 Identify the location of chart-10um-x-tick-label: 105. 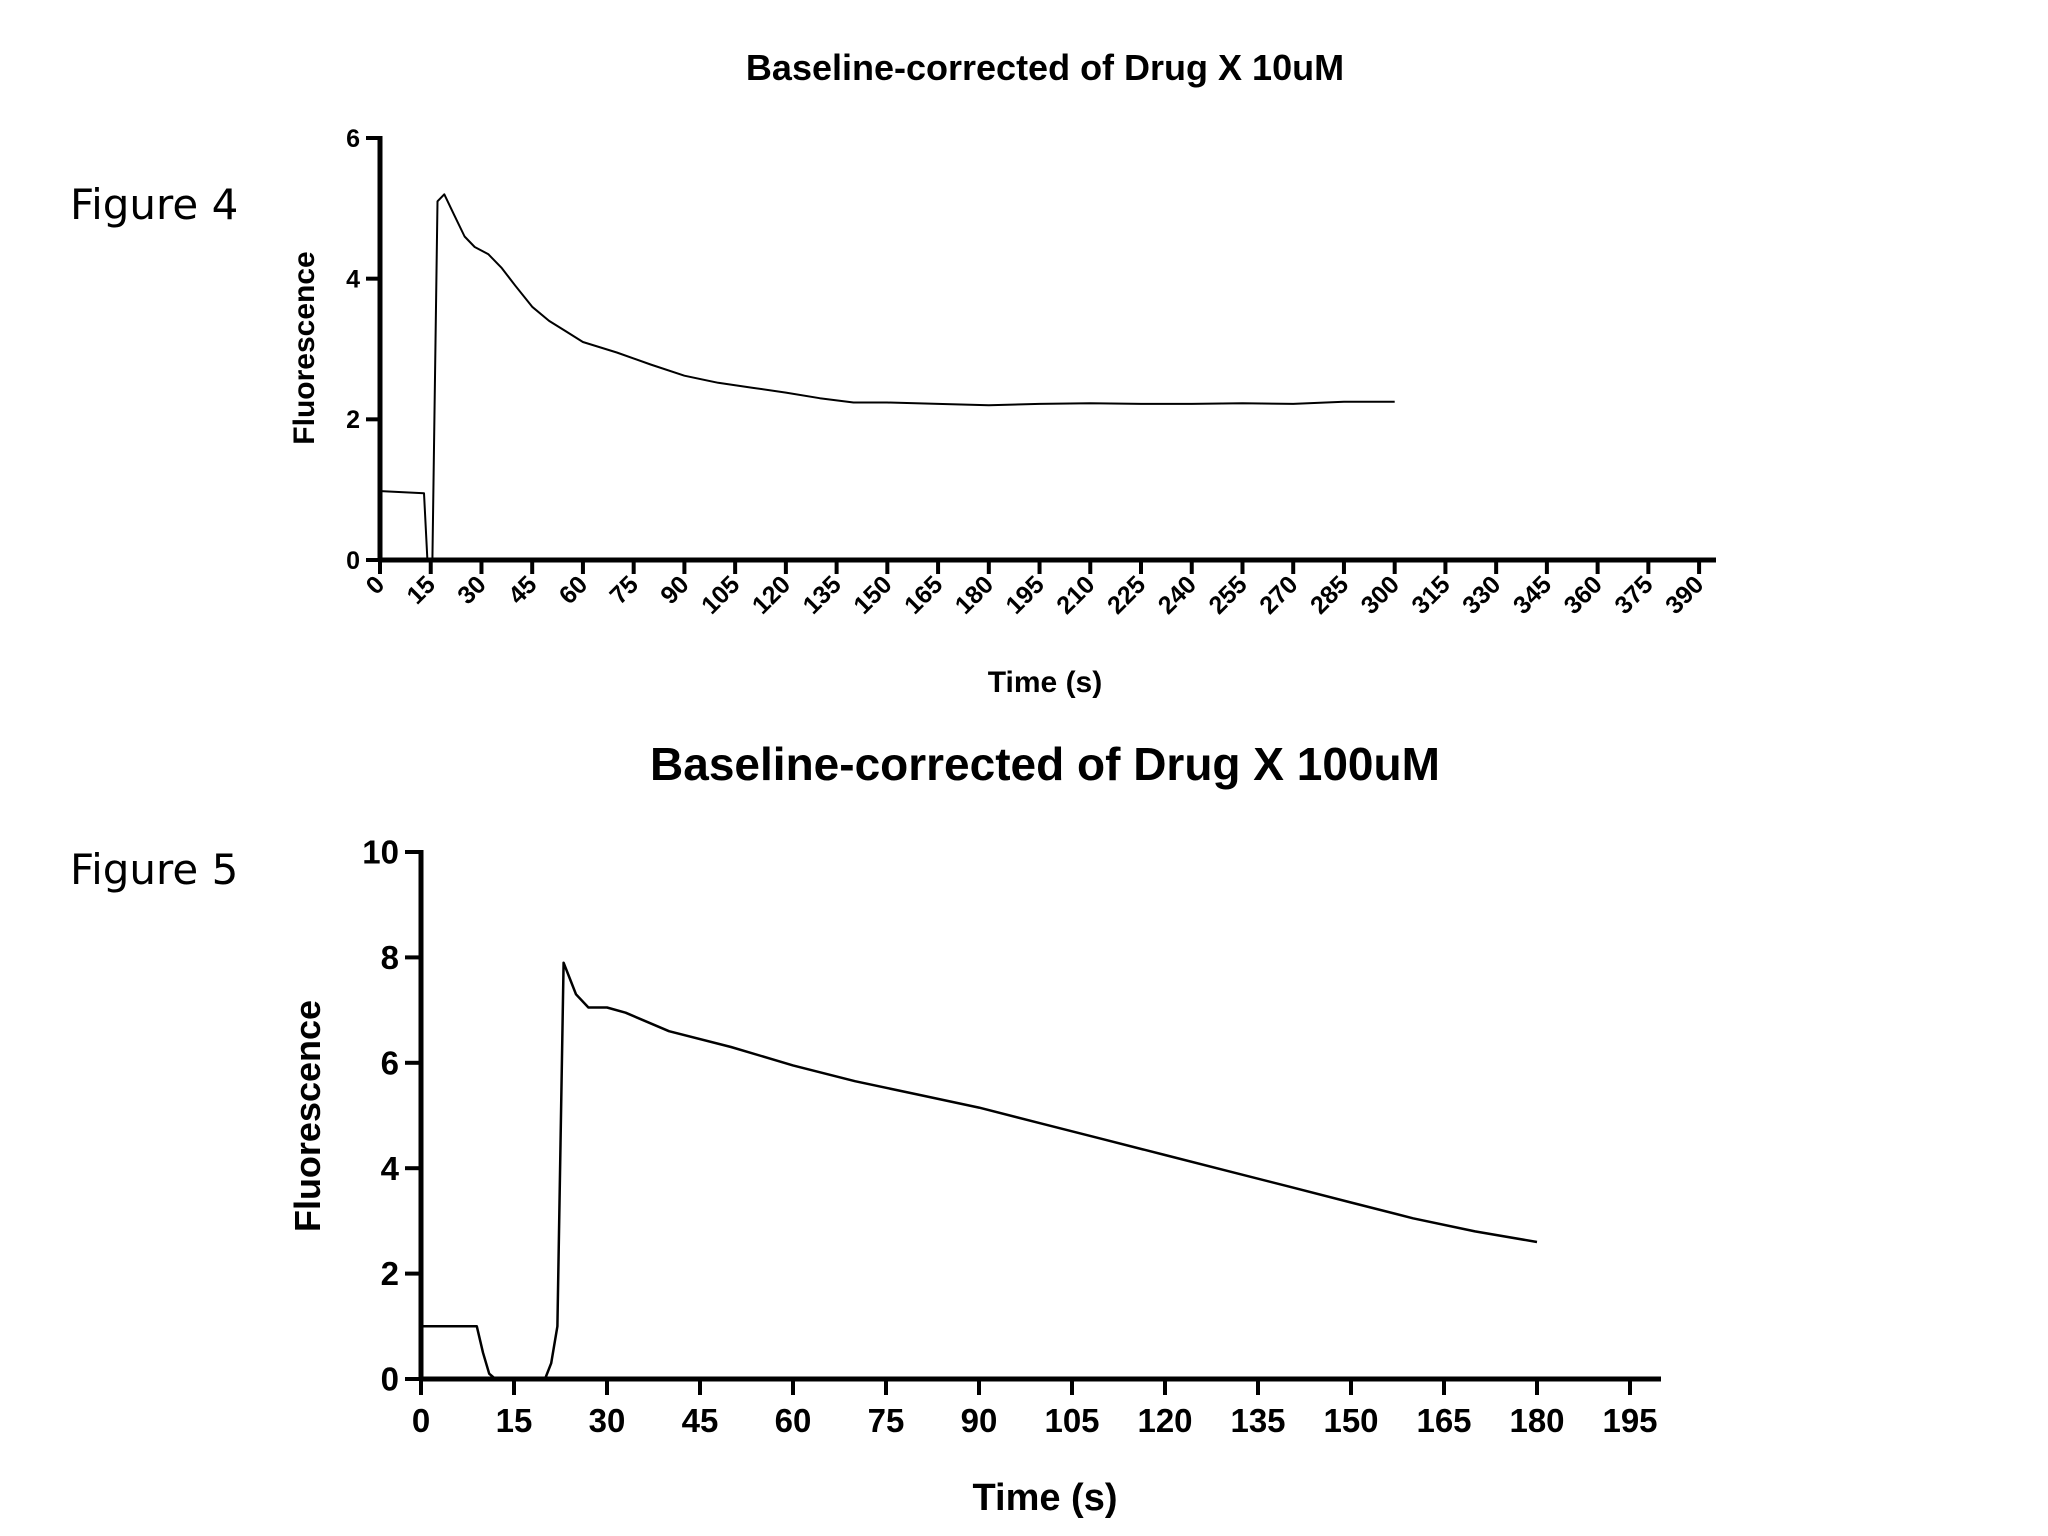
(720, 594).